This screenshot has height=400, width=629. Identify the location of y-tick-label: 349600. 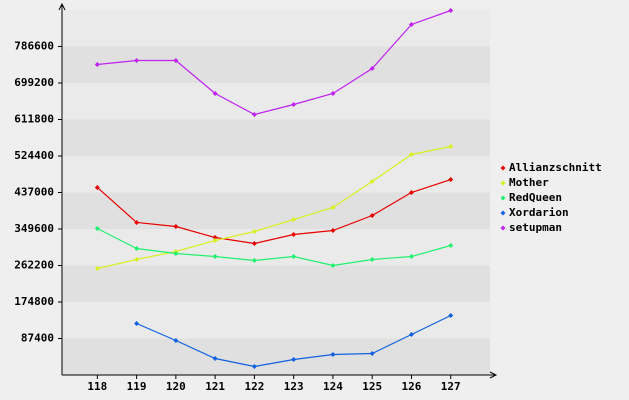
(34, 228).